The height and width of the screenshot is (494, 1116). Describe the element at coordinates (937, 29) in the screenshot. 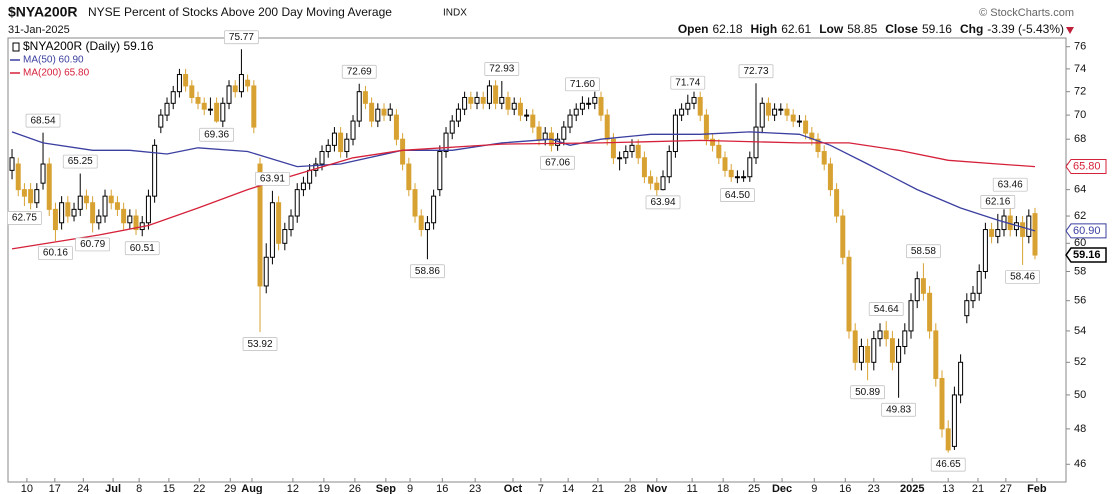

I see `quote-value: 59.16` at that location.